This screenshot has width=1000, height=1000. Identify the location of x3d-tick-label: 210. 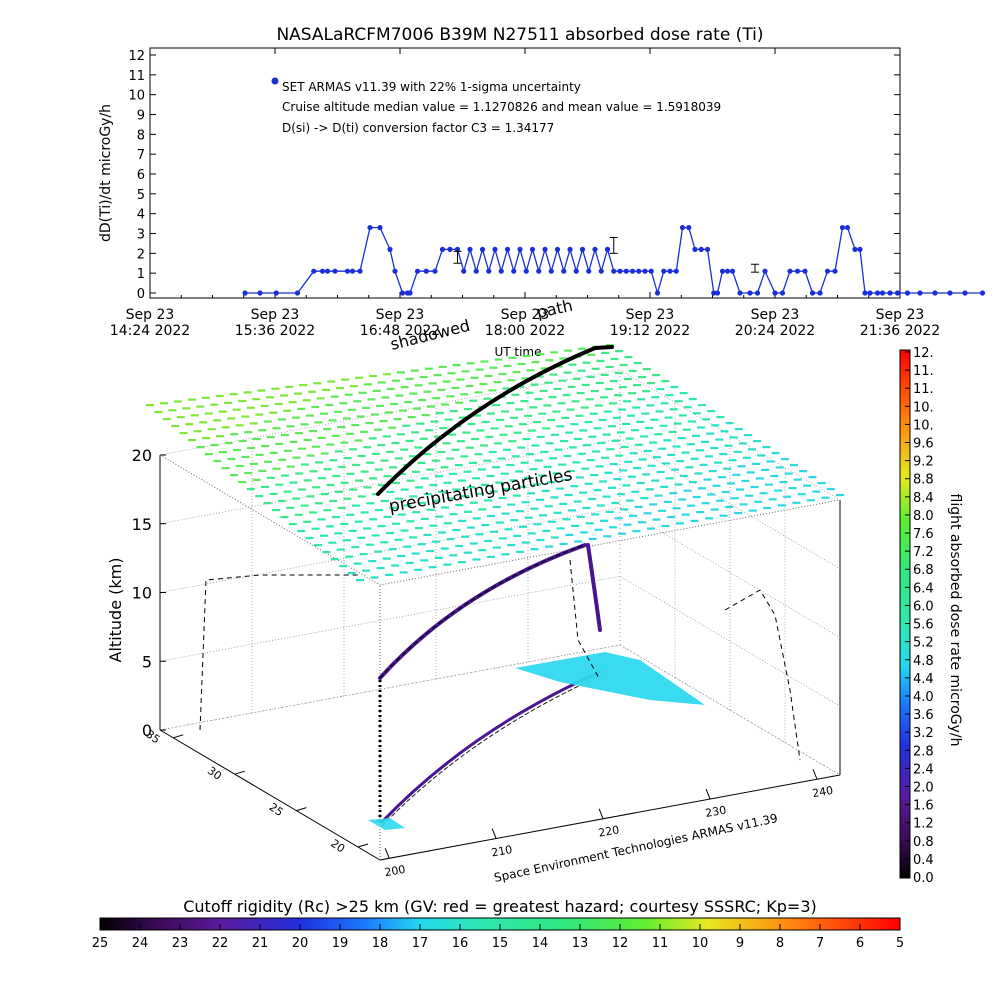
(501, 851).